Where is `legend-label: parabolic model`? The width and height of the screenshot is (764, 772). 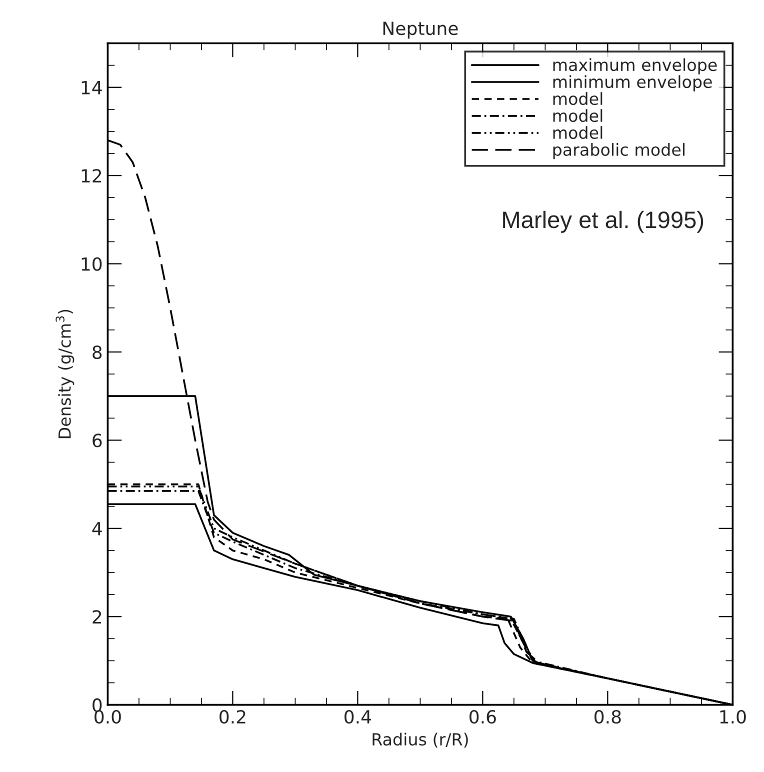 legend-label: parabolic model is located at coordinates (618, 151).